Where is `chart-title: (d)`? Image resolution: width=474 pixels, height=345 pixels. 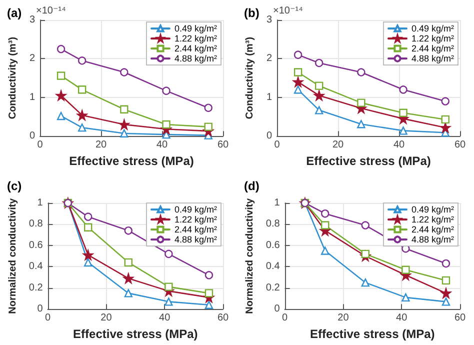 chart-title: (d) is located at coordinates (252, 185).